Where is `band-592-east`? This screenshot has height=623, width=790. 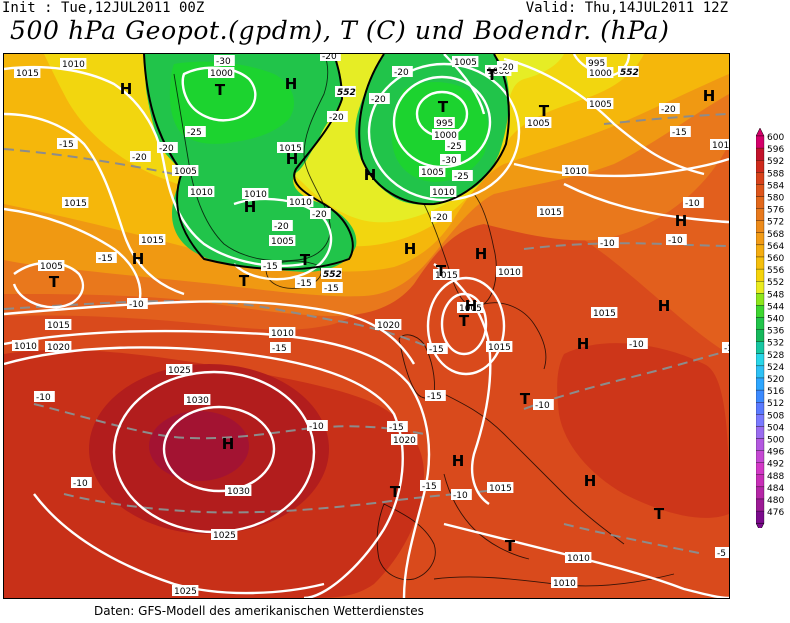
band-592-east is located at coordinates (643, 430).